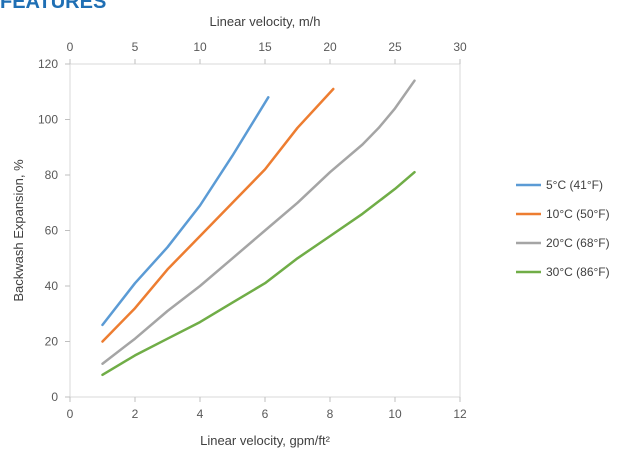 This screenshot has height=450, width=628. Describe the element at coordinates (135, 414) in the screenshot. I see `x-tick-label: 2` at that location.